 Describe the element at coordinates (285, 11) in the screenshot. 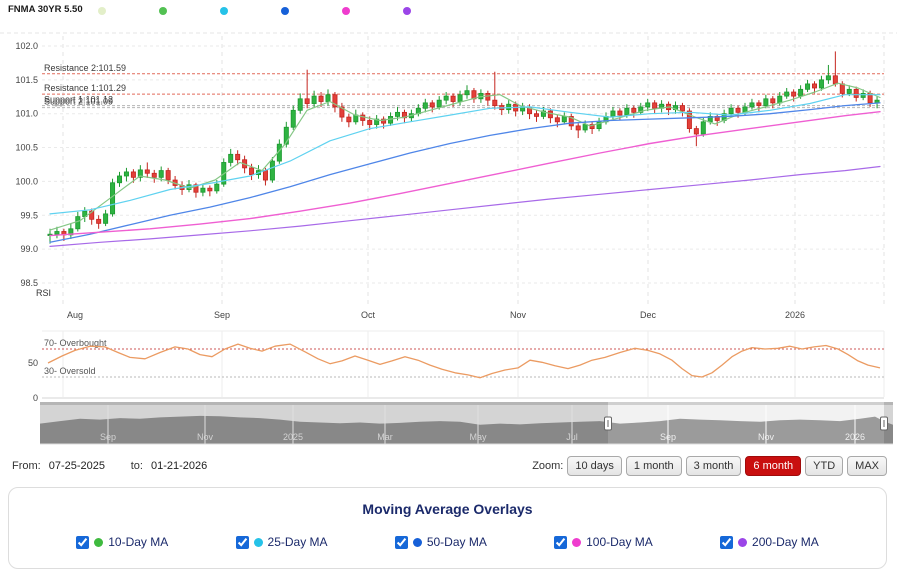

I see `legend-ma50-dot` at that location.